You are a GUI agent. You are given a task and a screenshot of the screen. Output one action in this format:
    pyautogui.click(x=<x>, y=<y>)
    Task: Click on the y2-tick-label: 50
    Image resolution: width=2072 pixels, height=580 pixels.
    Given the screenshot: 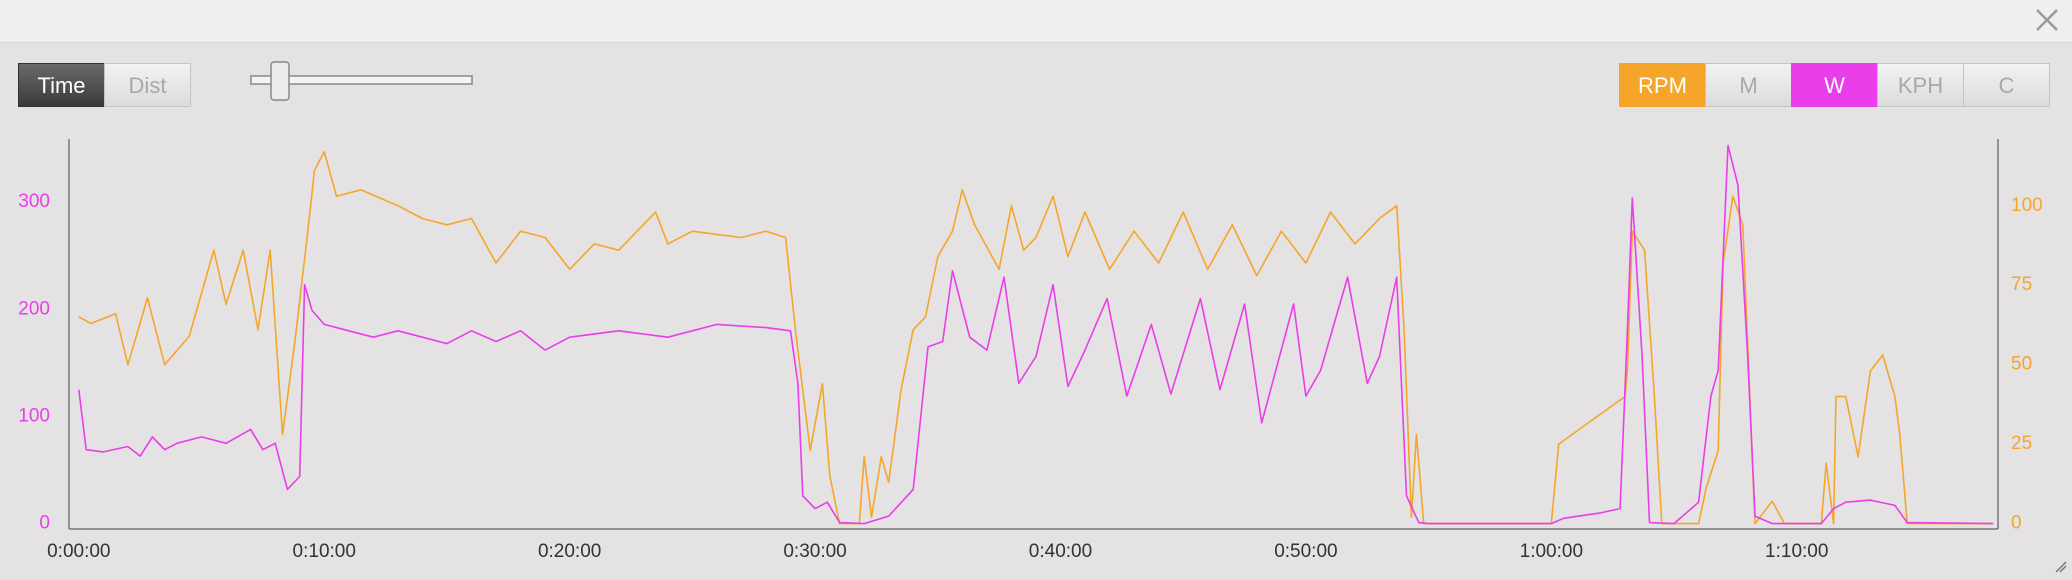 What is the action you would take?
    pyautogui.click(x=2021, y=364)
    